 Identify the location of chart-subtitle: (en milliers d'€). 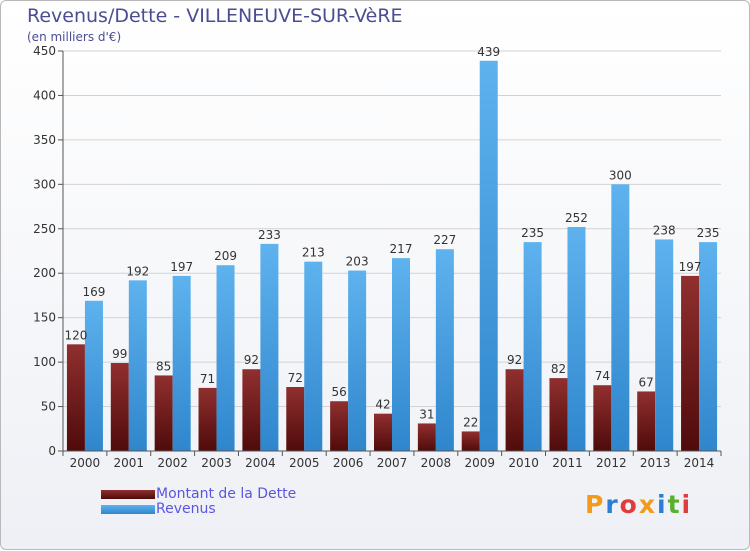
(74, 37).